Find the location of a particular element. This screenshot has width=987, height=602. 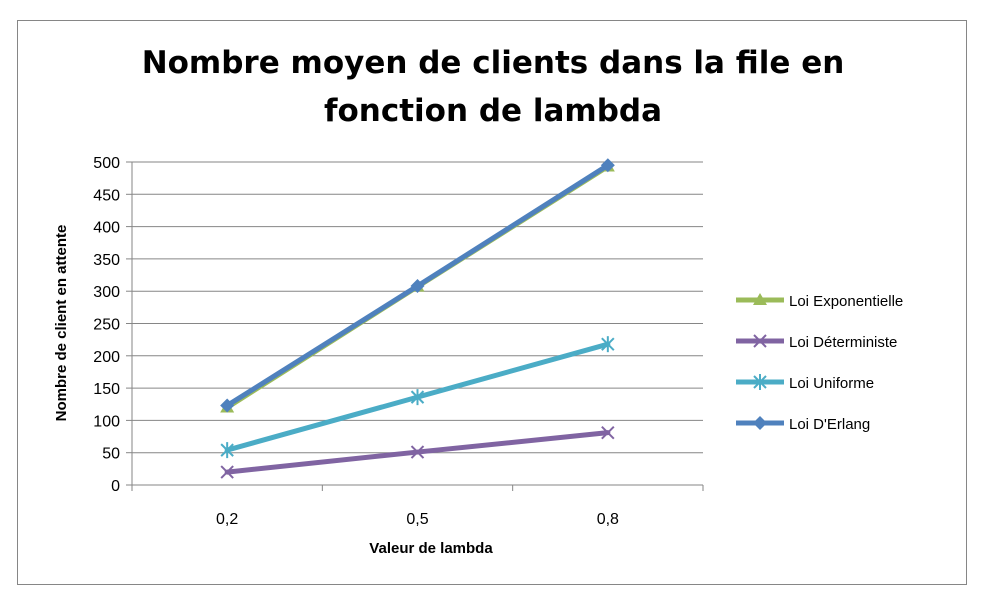

legend-item: Loi Déterministe is located at coordinates (816, 342).